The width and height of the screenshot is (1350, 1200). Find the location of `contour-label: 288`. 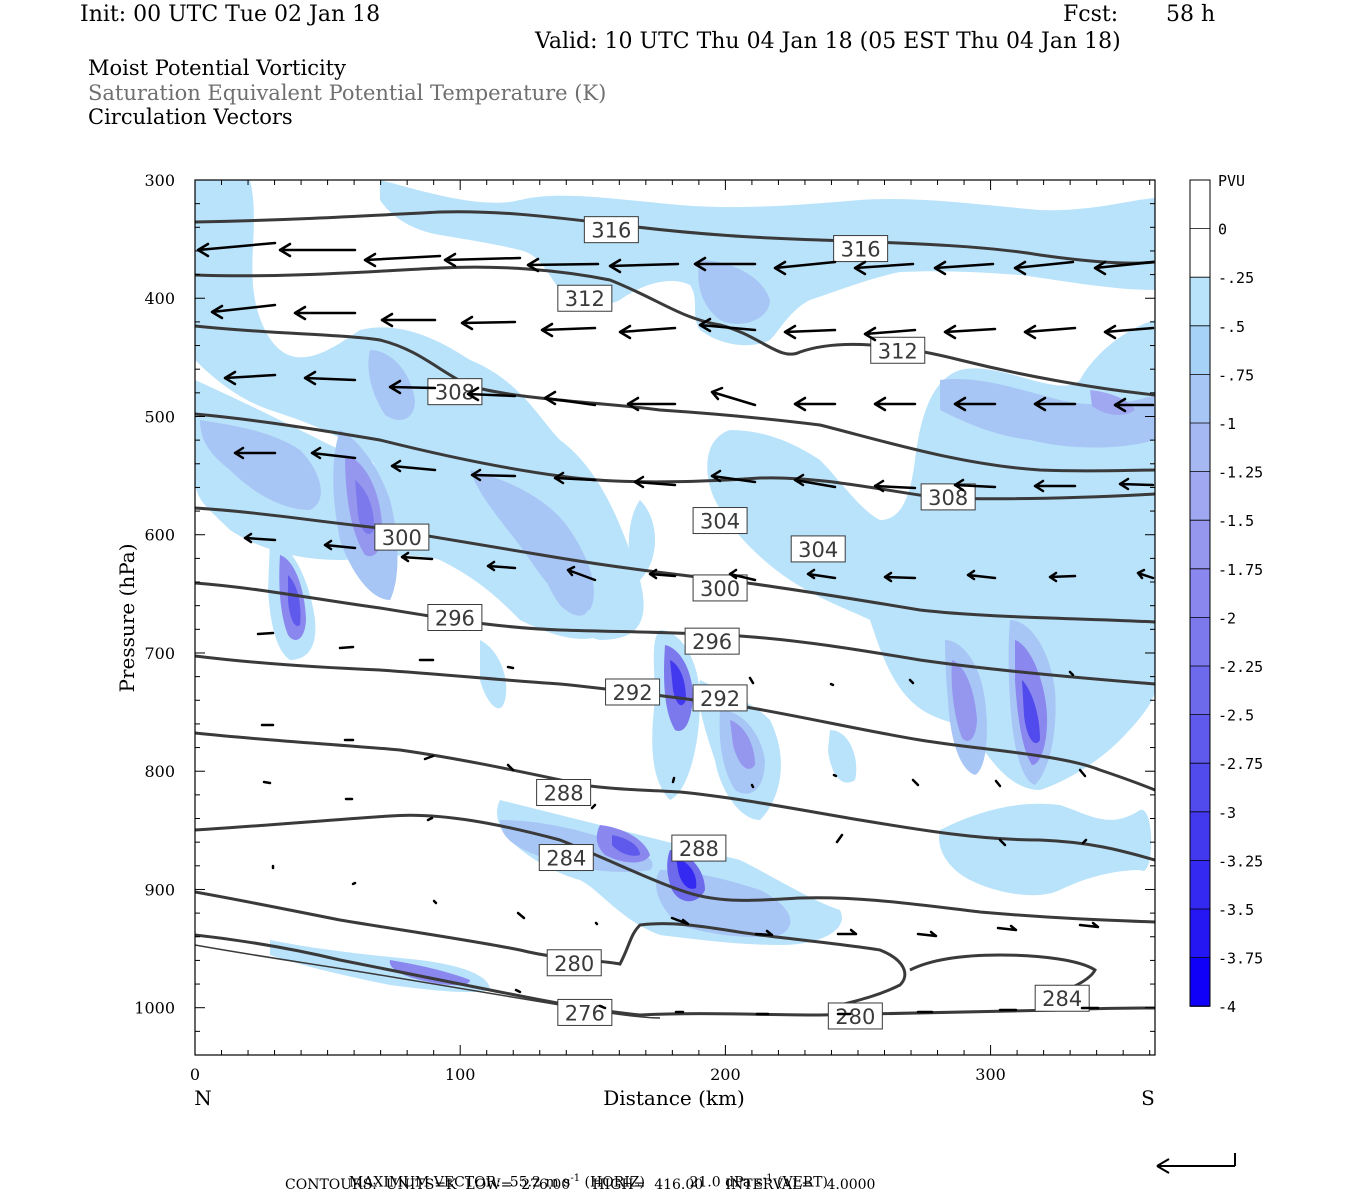

contour-label: 288 is located at coordinates (699, 848).